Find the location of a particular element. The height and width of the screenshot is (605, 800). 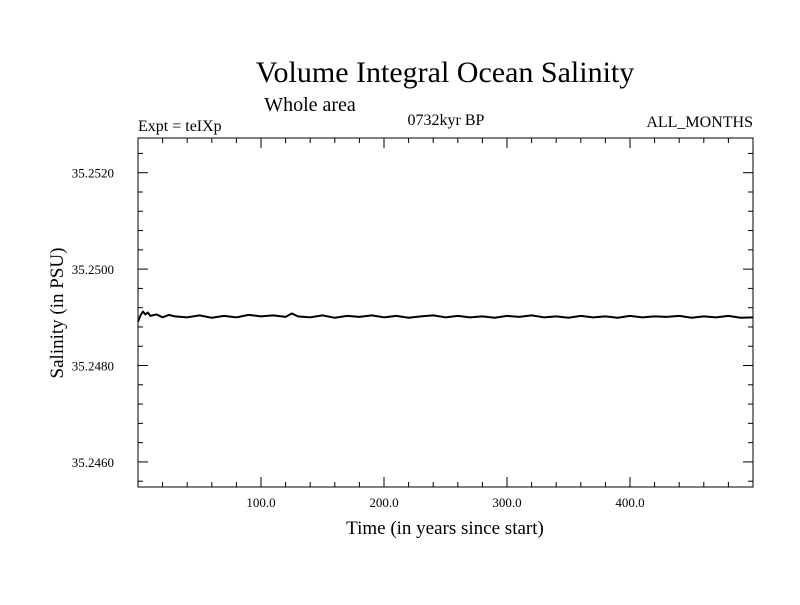

period-label: 0732kyr BP is located at coordinates (446, 120).